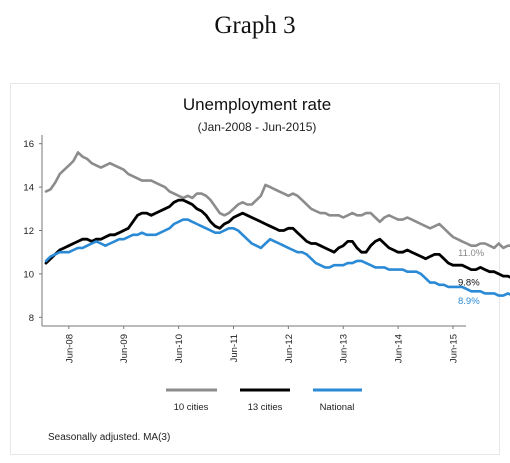 The image size is (510, 463). Describe the element at coordinates (454, 348) in the screenshot. I see `x-tick-label: Jun-15` at that location.